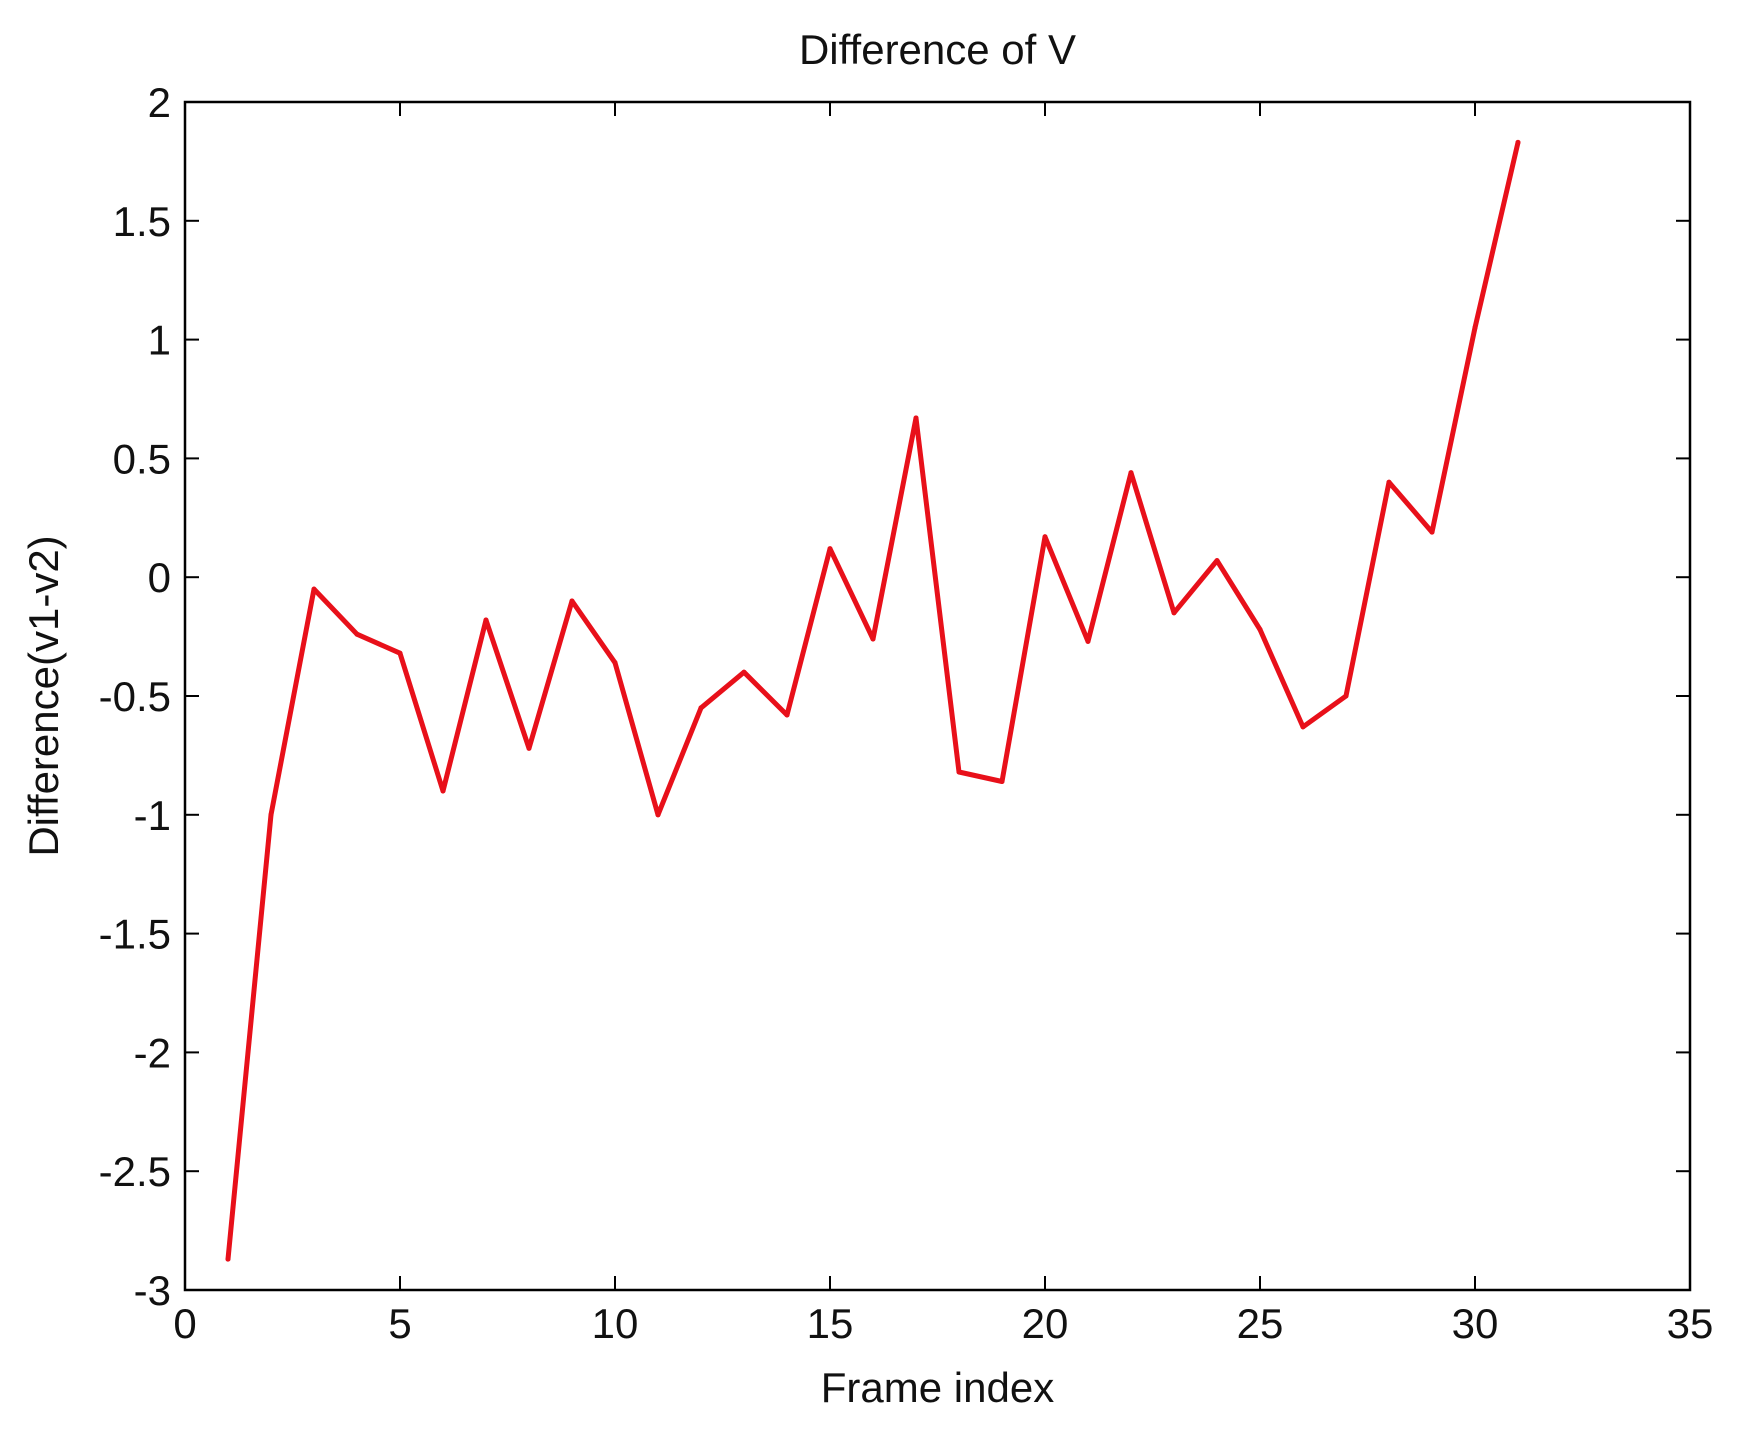  Describe the element at coordinates (152, 1290) in the screenshot. I see `y-tick-label: -3` at that location.